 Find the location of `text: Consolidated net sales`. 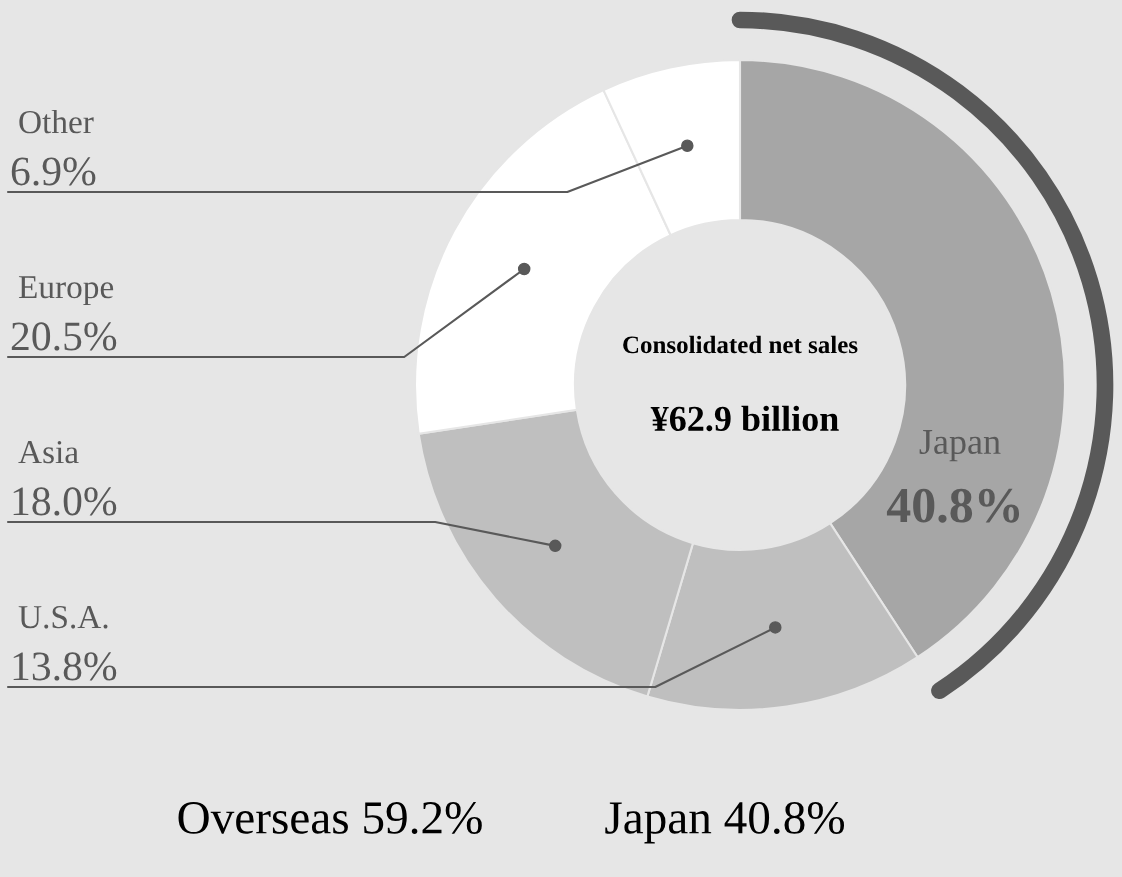

text: Consolidated net sales is located at coordinates (740, 344).